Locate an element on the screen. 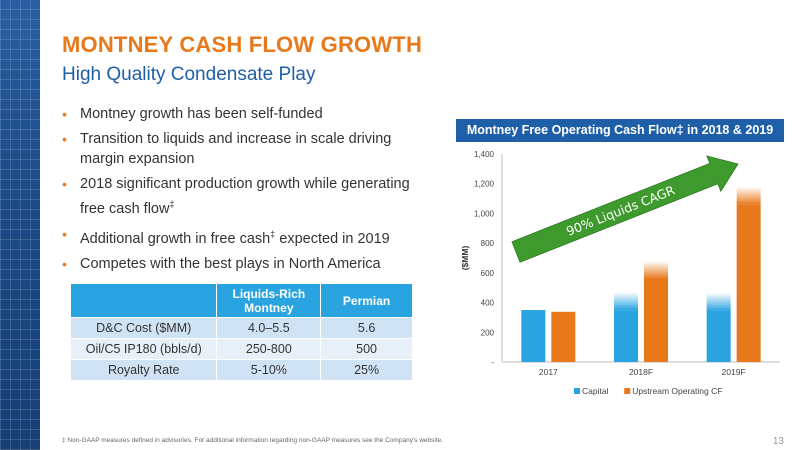  table-header-row: Liquids-Rich Montney Permian is located at coordinates (241, 300).